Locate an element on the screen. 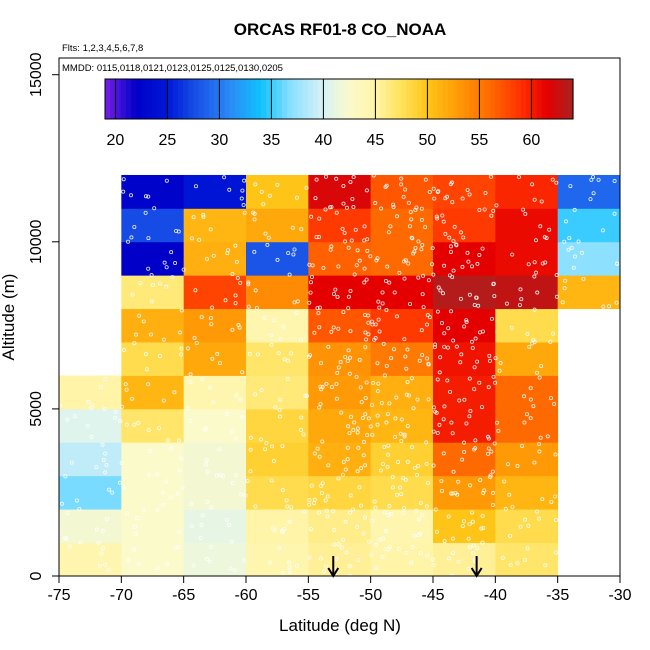 This screenshot has width=650, height=650. x-tick-label: -75 is located at coordinates (58, 595).